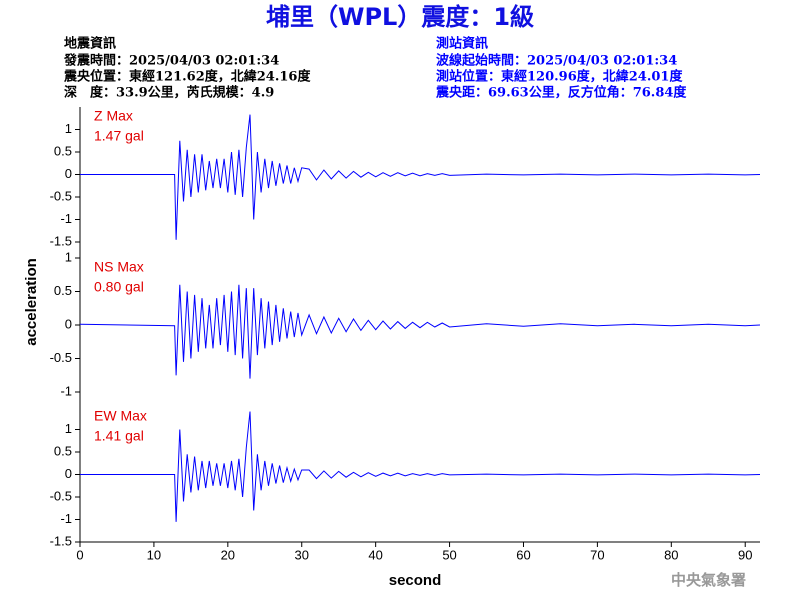 The image size is (800, 600). I want to click on quake-info: 發震時間：2025/04/03 02:01:34, so click(171, 61).